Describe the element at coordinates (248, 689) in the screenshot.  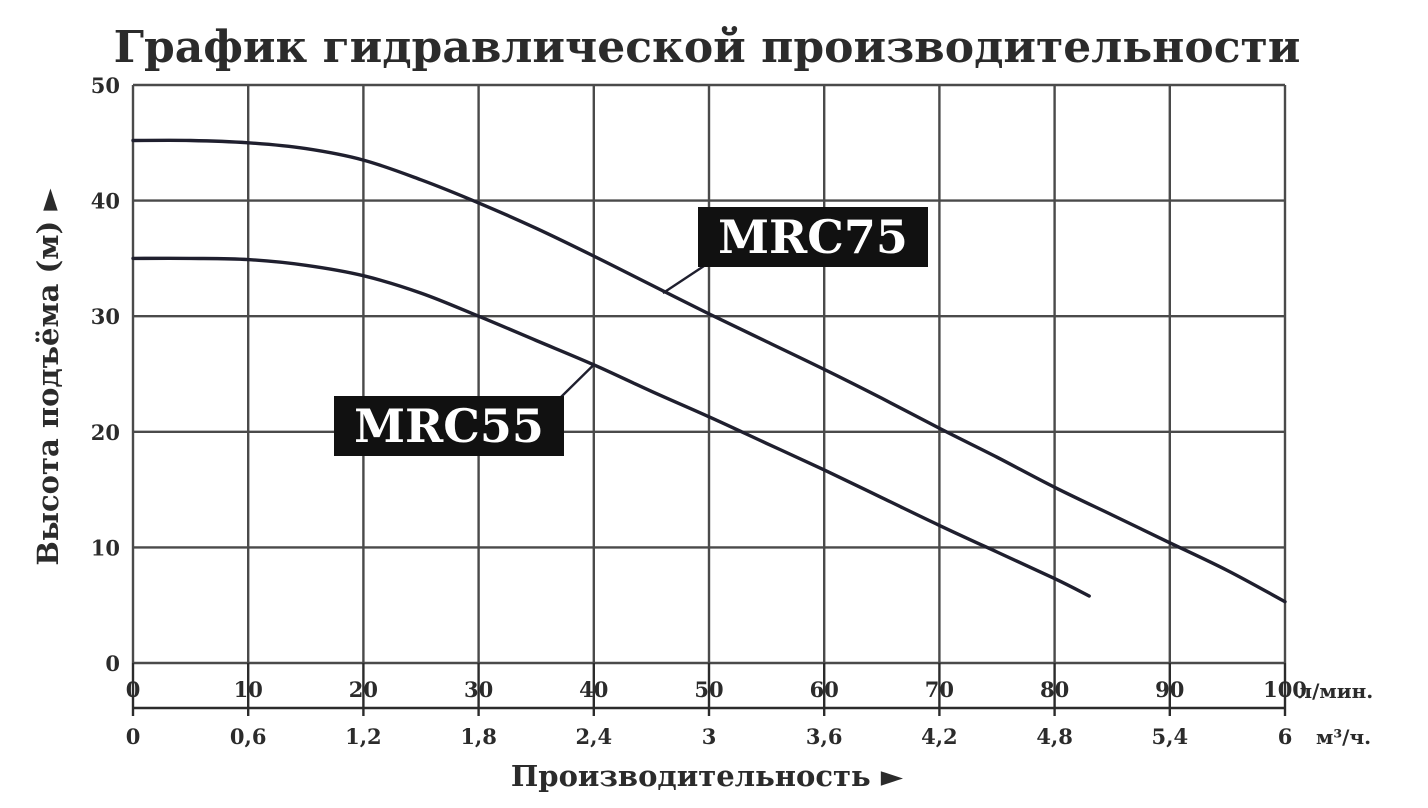
I see `x-tick-label: 10` at that location.